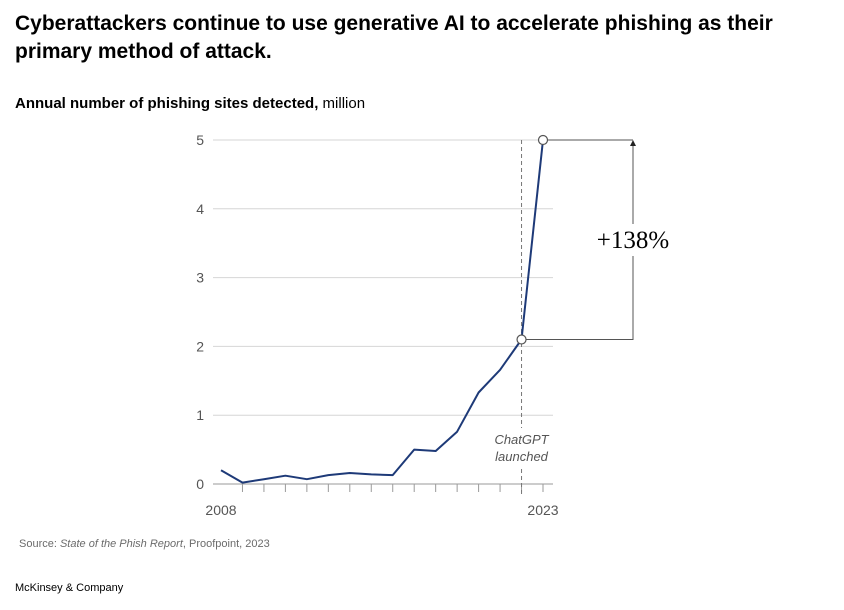 The height and width of the screenshot is (610, 844). What do you see at coordinates (200, 312) in the screenshot?
I see `y-tick-labels: 0 1 2 3 4 5` at bounding box center [200, 312].